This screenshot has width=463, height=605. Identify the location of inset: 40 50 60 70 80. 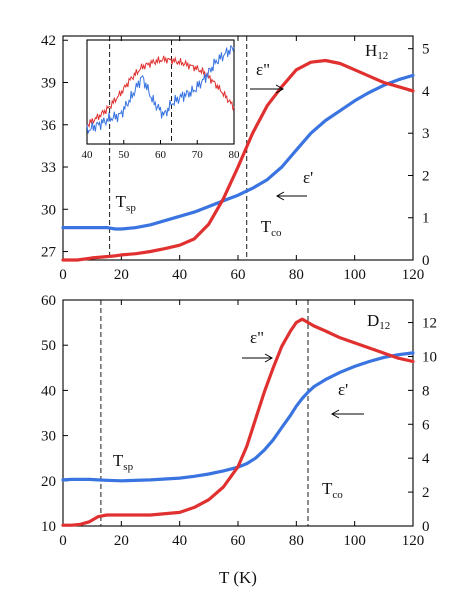
(161, 100).